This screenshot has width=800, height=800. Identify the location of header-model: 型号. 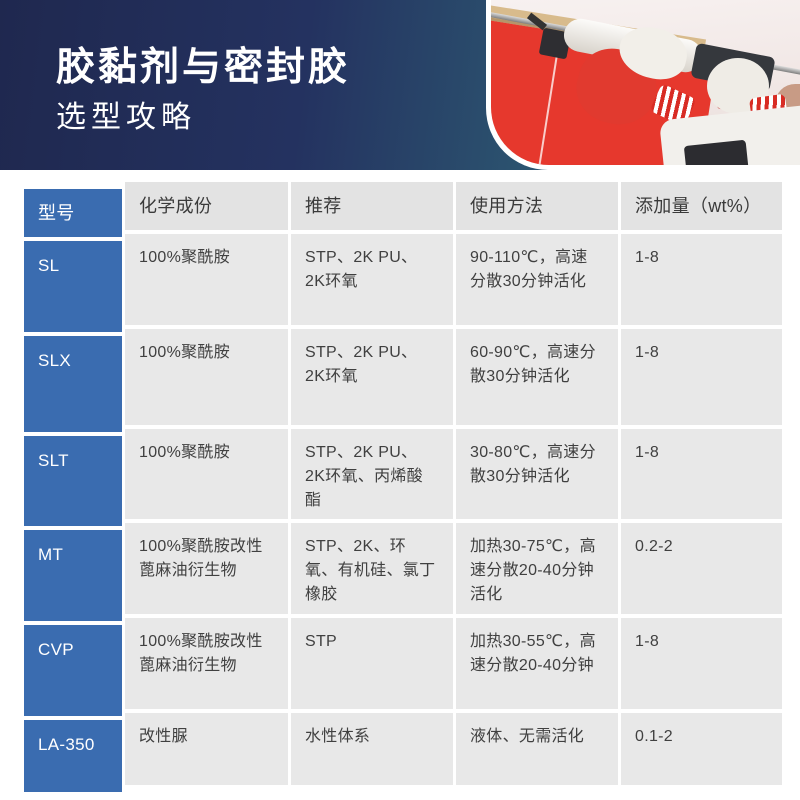
(73, 213).